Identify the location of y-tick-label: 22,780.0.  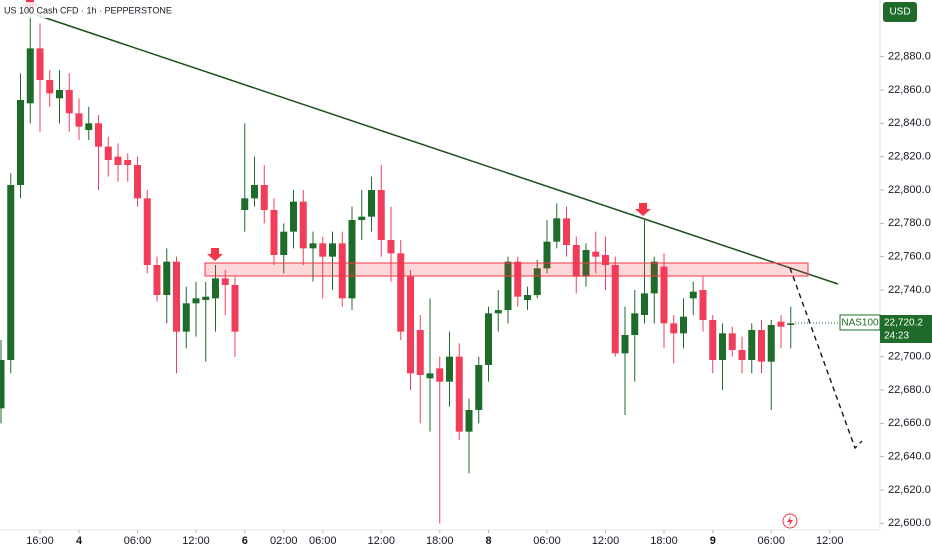
(909, 223).